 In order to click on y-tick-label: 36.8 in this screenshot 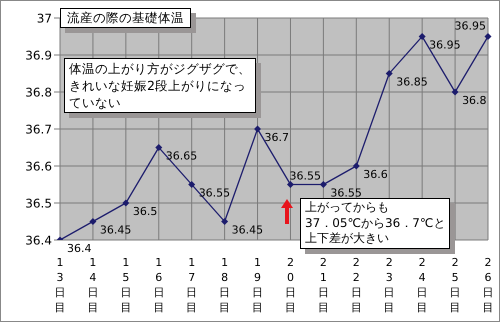, I will do `click(38, 92)`.